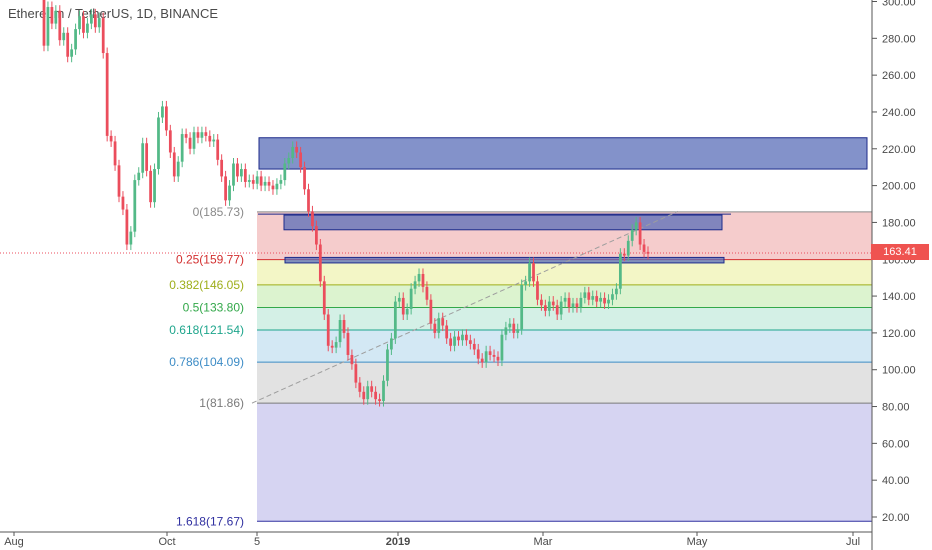  Describe the element at coordinates (563, 153) in the screenshot. I see `upper-resistance-zone` at that location.